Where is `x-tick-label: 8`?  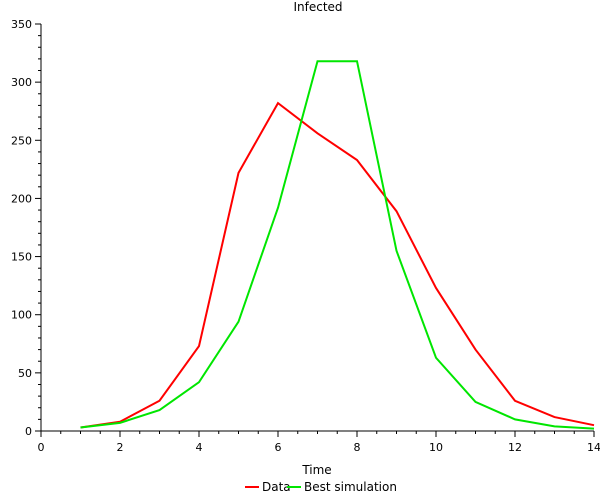 x-tick-label: 8 is located at coordinates (357, 447).